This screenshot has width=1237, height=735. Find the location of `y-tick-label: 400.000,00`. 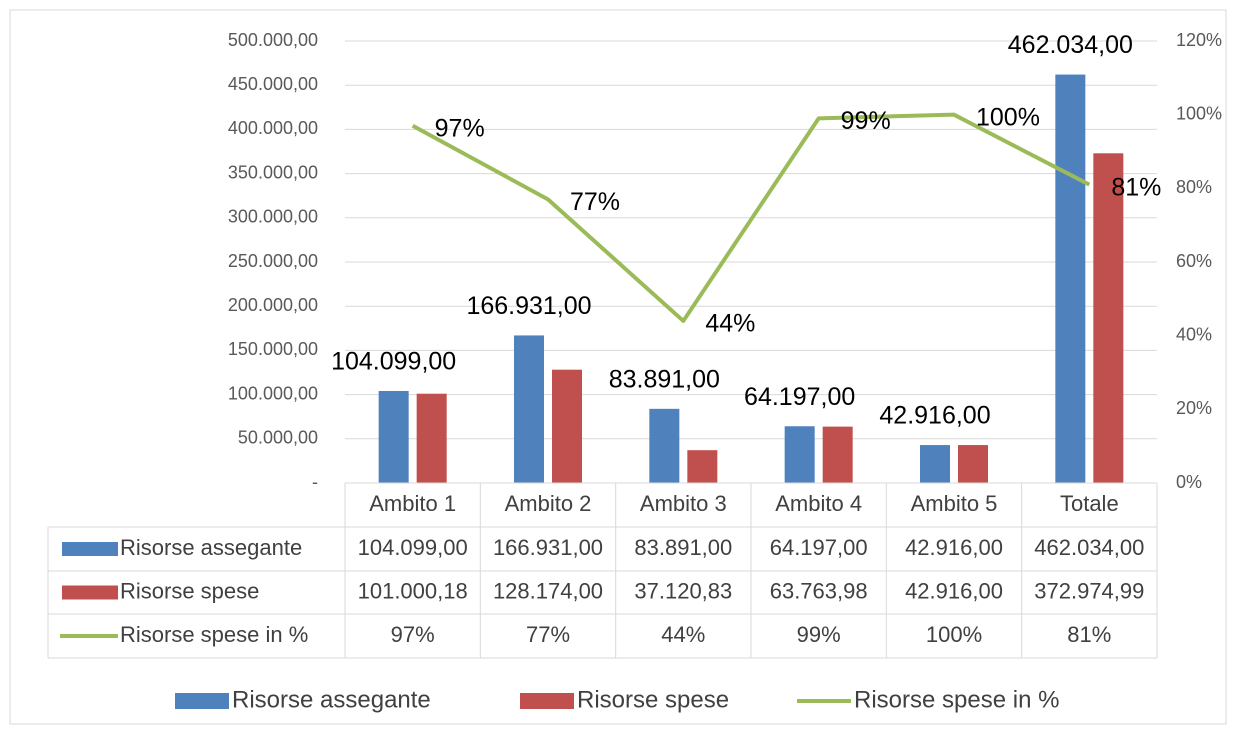

y-tick-label: 400.000,00 is located at coordinates (273, 128).